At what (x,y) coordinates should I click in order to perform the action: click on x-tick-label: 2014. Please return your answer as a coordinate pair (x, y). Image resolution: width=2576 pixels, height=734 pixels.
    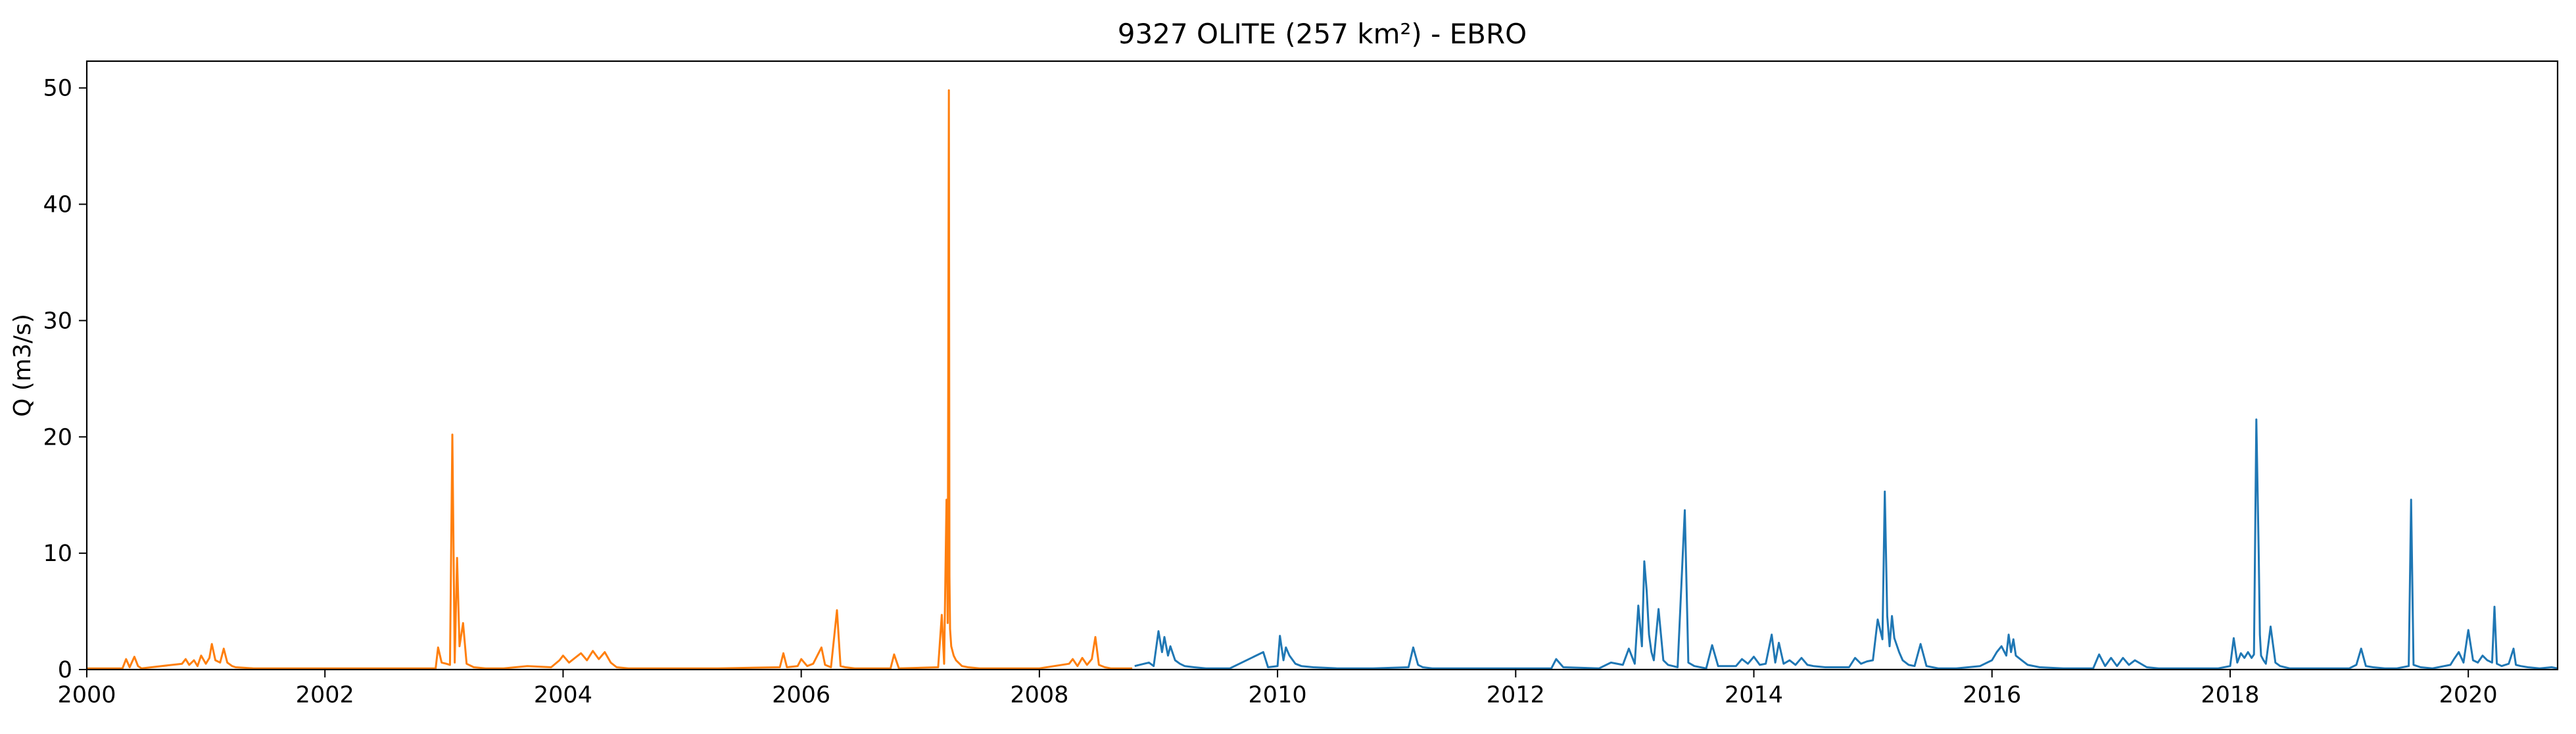
    Looking at the image, I should click on (1754, 695).